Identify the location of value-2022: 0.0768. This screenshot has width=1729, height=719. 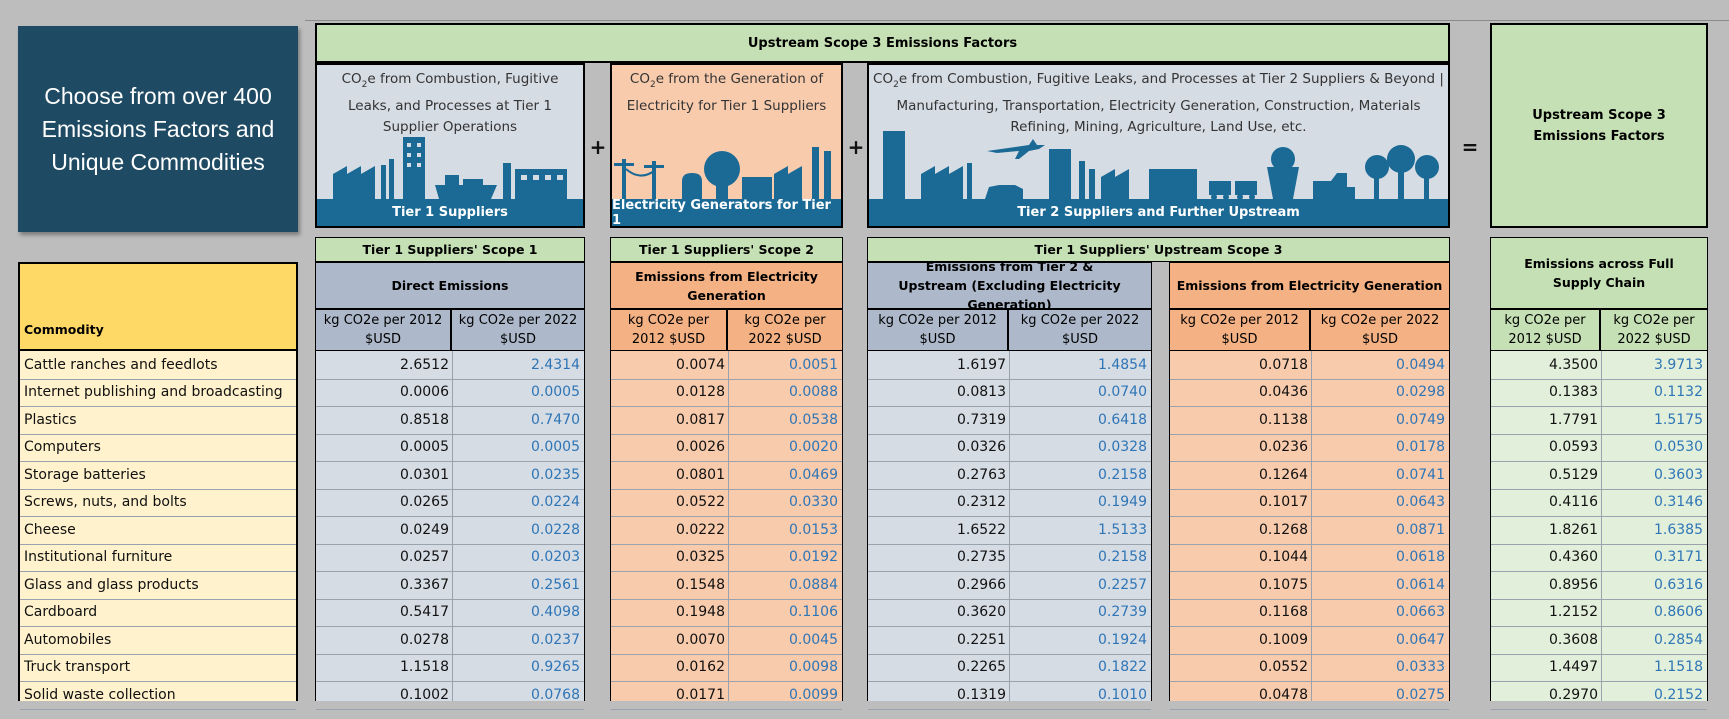
(555, 694).